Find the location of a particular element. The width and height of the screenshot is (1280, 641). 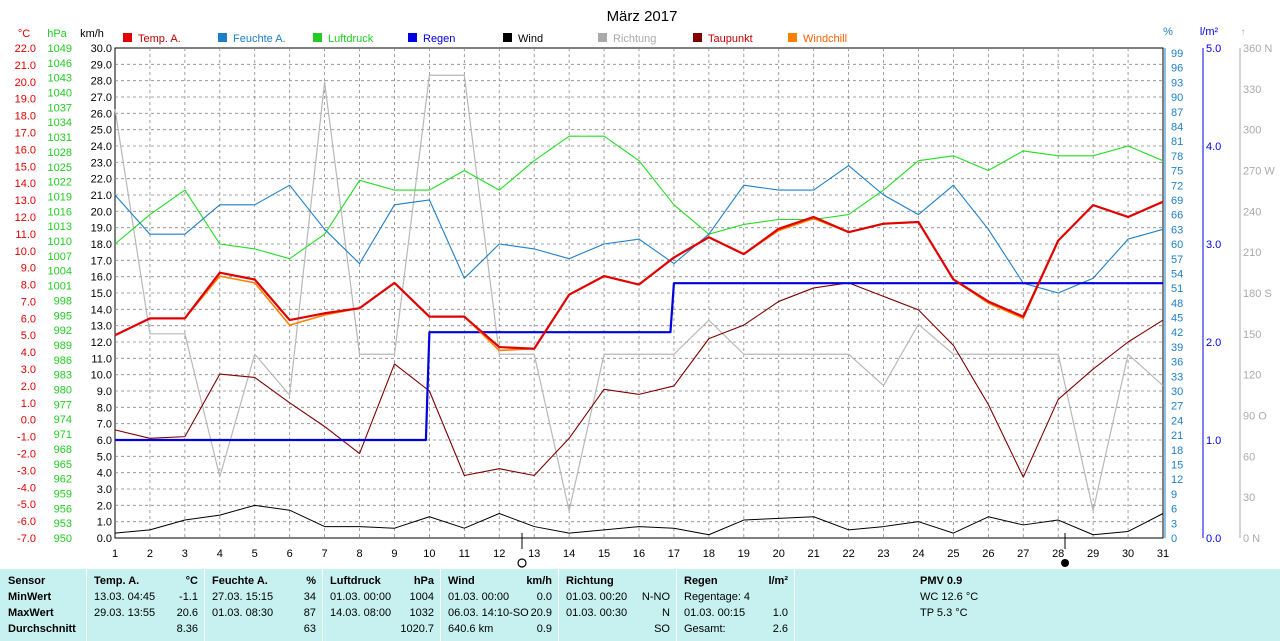

x-tick-label: 10 is located at coordinates (429, 554).